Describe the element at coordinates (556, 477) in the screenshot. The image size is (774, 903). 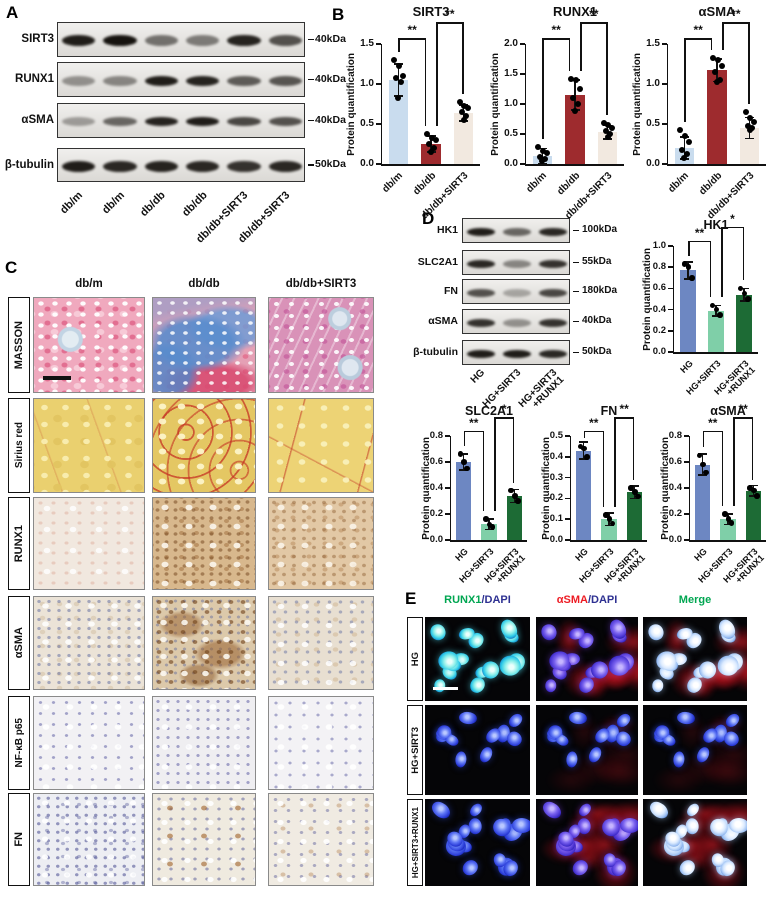
I see `tick-label: 0.3` at that location.